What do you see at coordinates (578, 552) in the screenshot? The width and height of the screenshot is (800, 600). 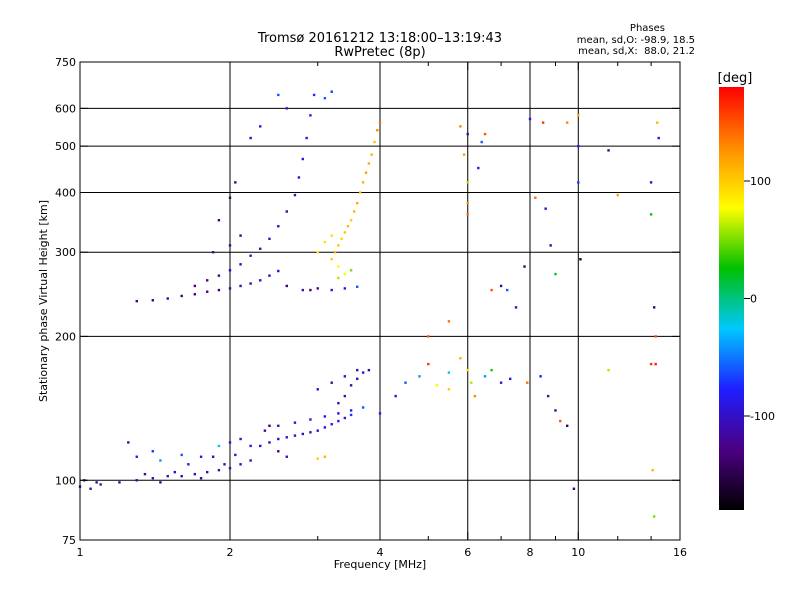 I see `x-tick-label: 10` at bounding box center [578, 552].